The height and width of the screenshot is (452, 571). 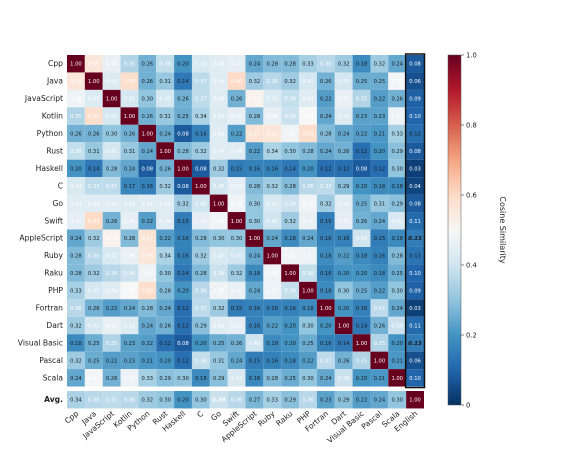 What do you see at coordinates (147, 203) in the screenshot?
I see `cell-go-python-cell` at bounding box center [147, 203].